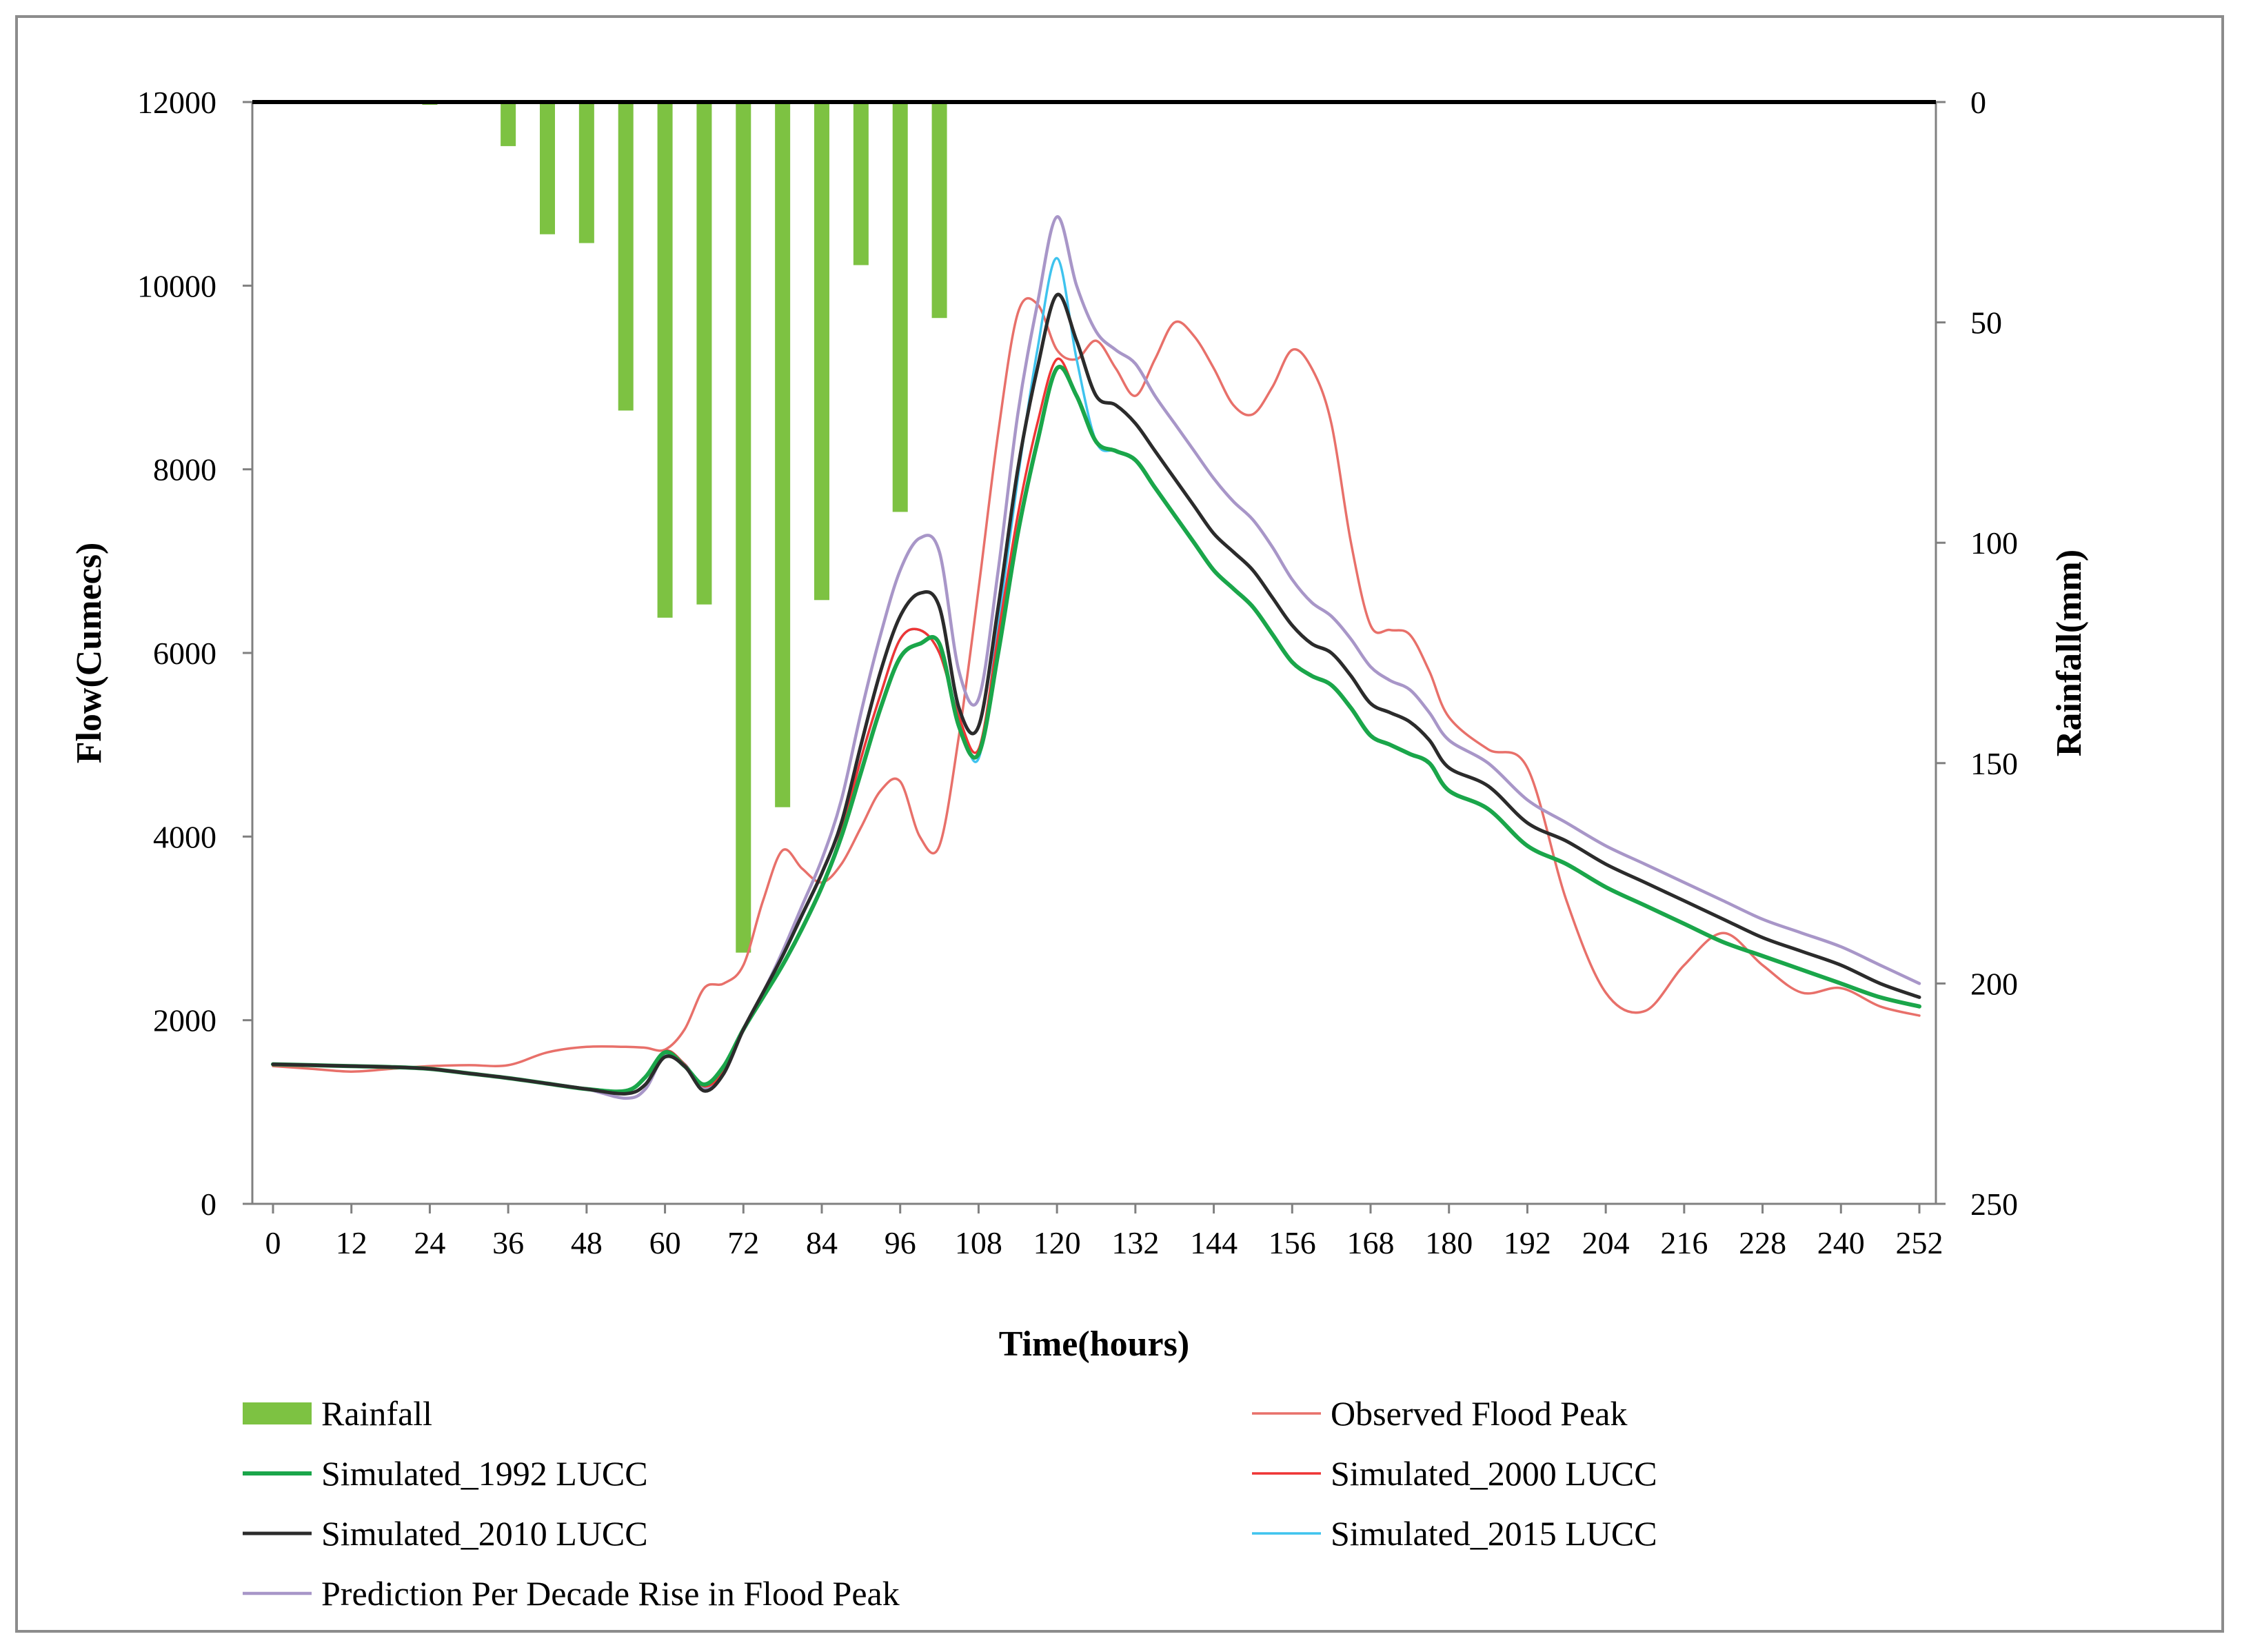  I want to click on y-tick-label: 4000, so click(184, 837).